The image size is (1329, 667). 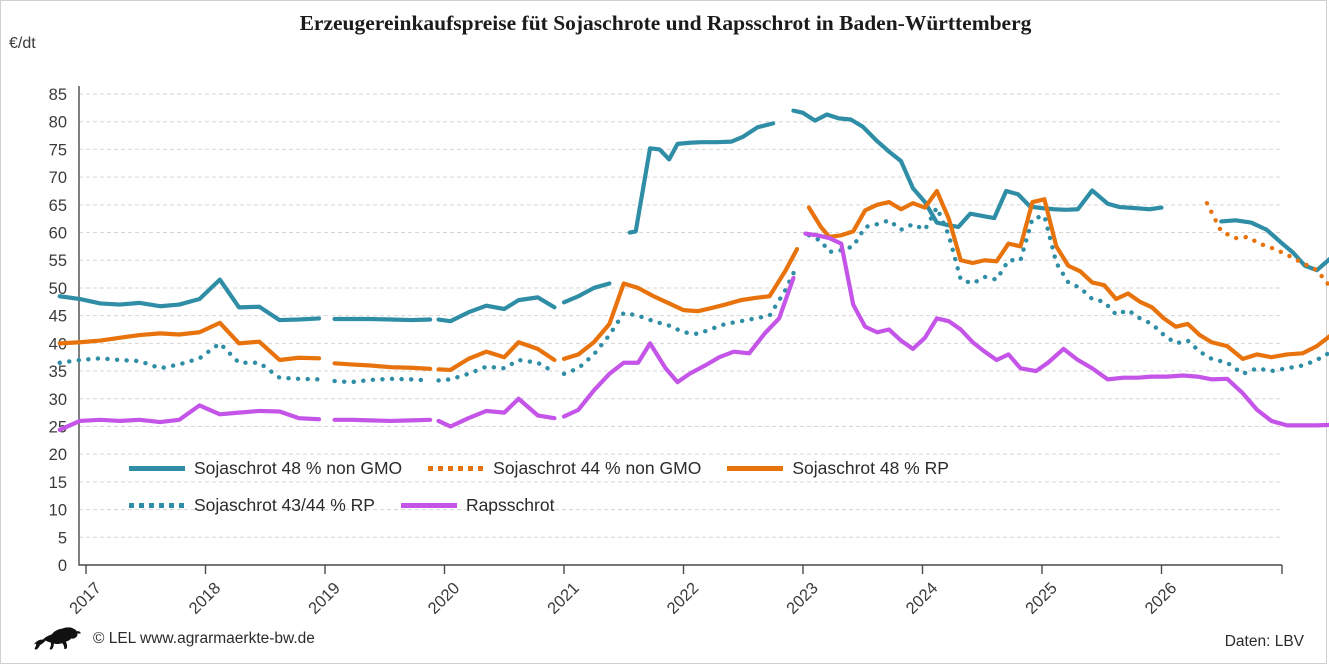 What do you see at coordinates (58, 123) in the screenshot?
I see `y-axis-tick-label: 80` at bounding box center [58, 123].